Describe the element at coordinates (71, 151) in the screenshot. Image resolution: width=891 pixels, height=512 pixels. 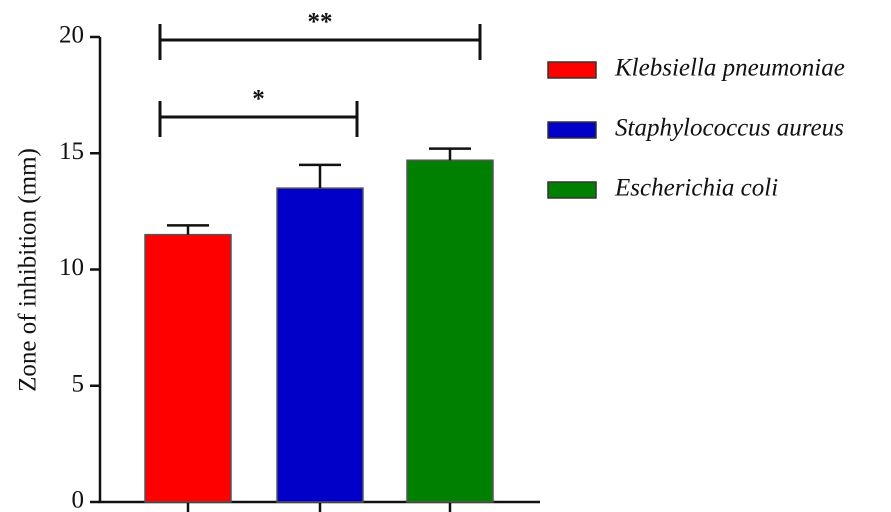
I see `y-tick-label: 15` at that location.